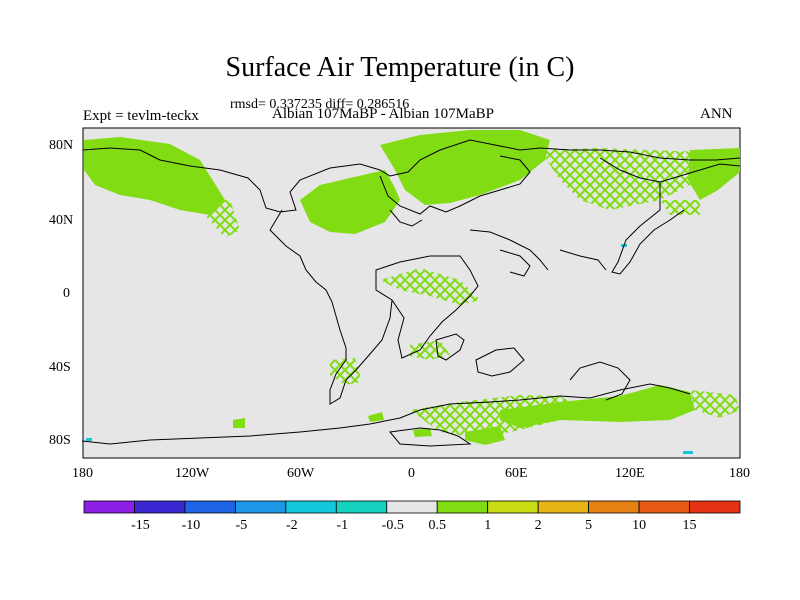 The image size is (800, 600). I want to click on lat-label-40s: 40S, so click(60, 367).